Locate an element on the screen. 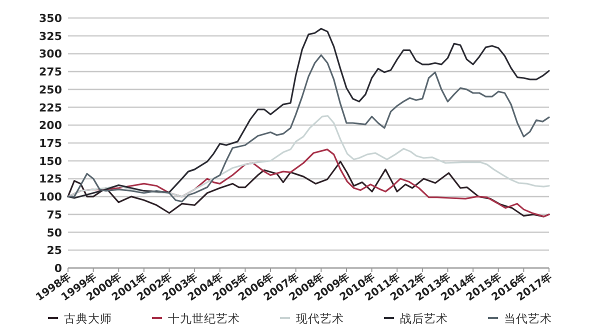 The image size is (600, 335). y-tick-label: 350 is located at coordinates (50, 18).